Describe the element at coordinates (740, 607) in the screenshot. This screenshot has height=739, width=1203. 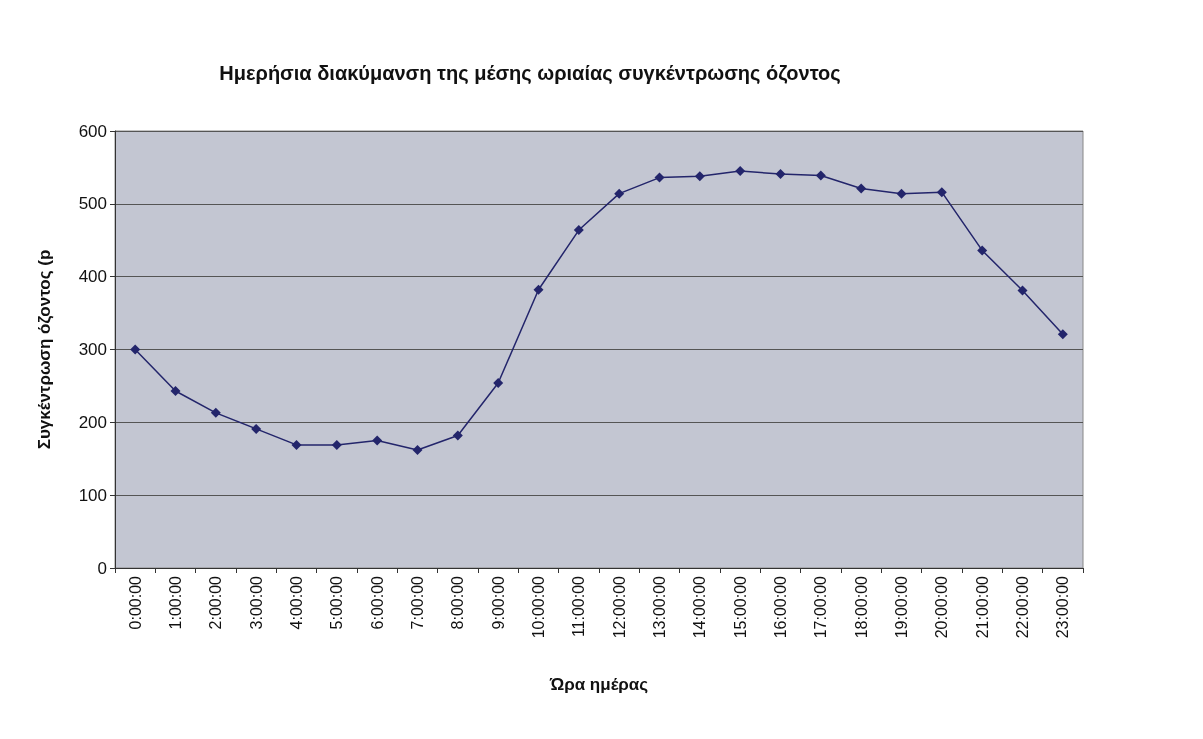
I see `x-tick-label: 15:00:00` at that location.